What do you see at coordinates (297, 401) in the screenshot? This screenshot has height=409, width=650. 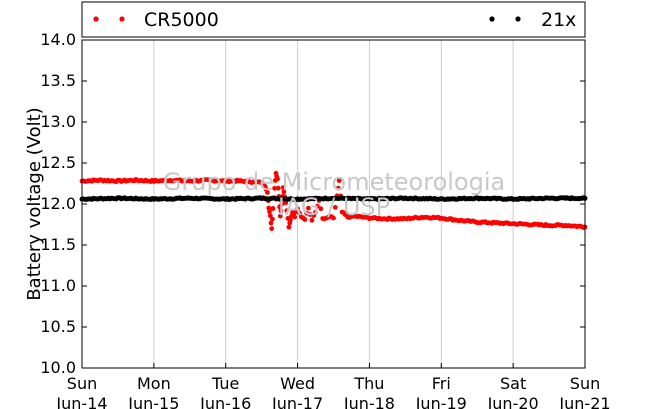 I see `x-tick-label-date-3: Jun-17` at bounding box center [297, 401].